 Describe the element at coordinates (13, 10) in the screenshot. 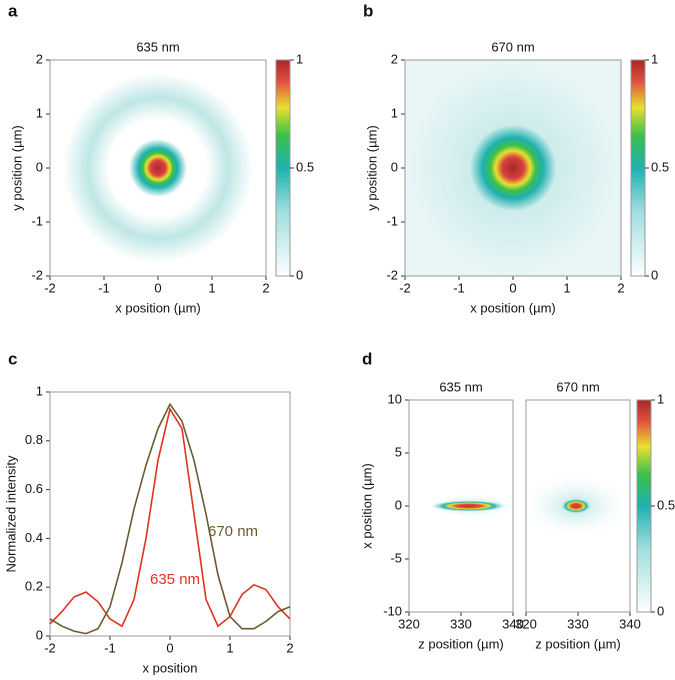

I see `panel-label: a` at that location.